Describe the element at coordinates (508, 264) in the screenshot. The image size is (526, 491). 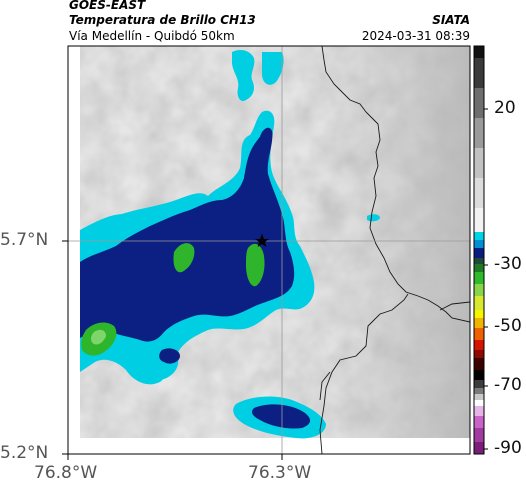
I see `colorbar-tick-minus-30: -30` at that location.